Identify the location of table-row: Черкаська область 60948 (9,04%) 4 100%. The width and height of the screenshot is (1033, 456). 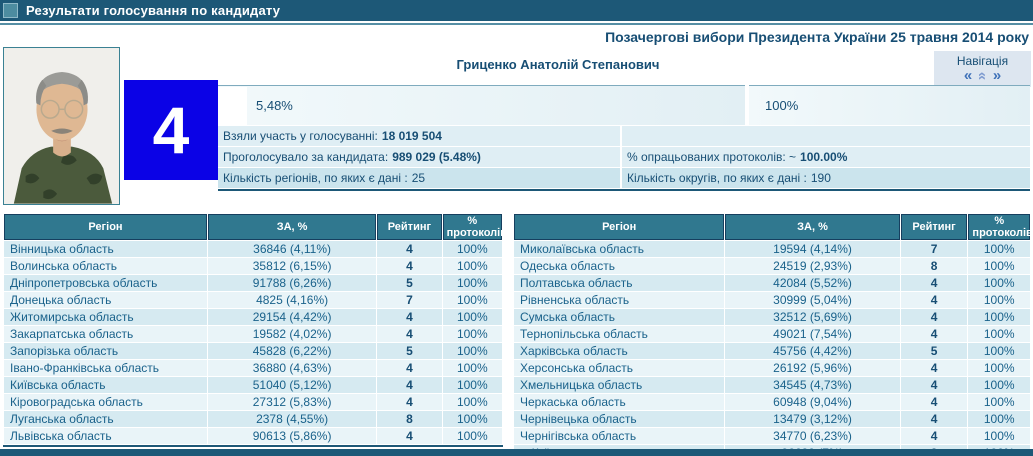
(772, 402).